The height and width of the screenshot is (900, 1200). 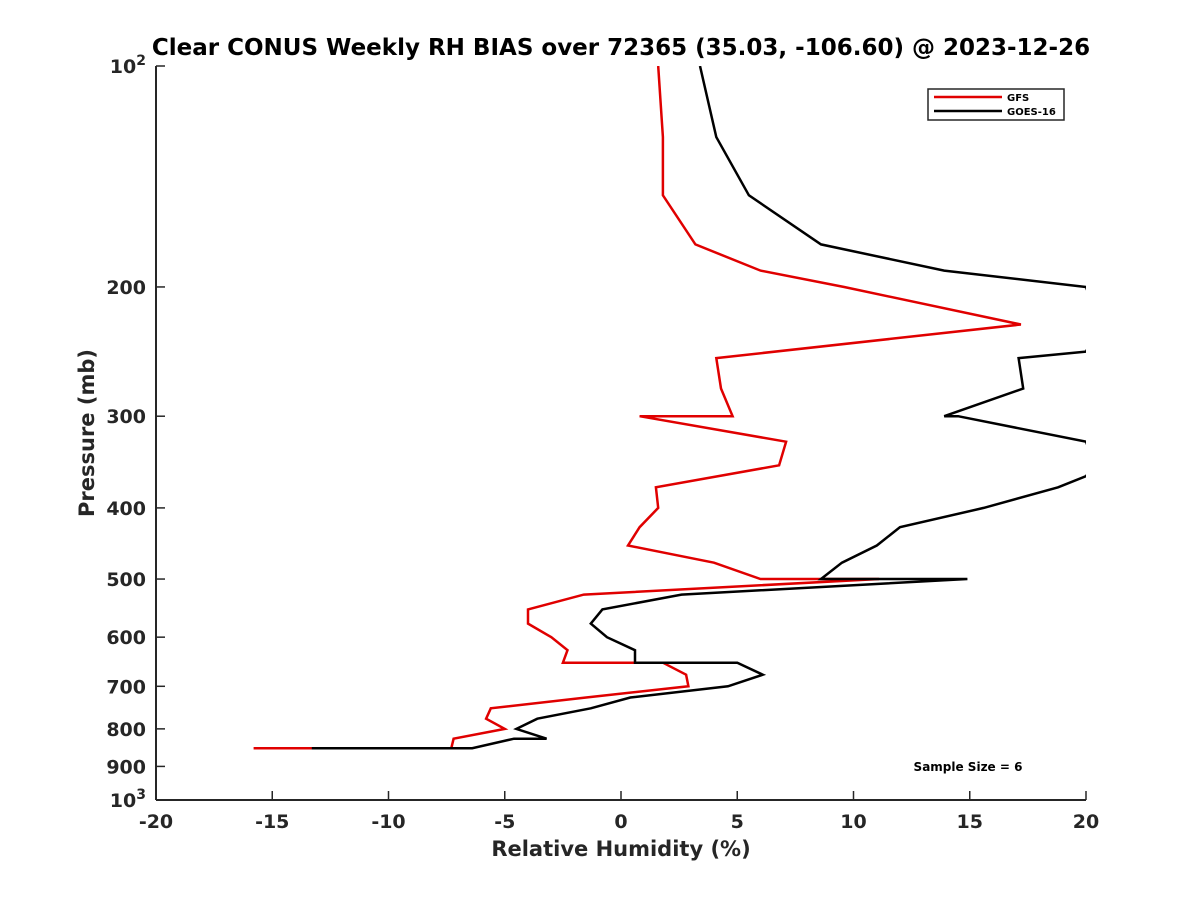 What do you see at coordinates (126, 687) in the screenshot?
I see `y-tick-label: 700` at bounding box center [126, 687].